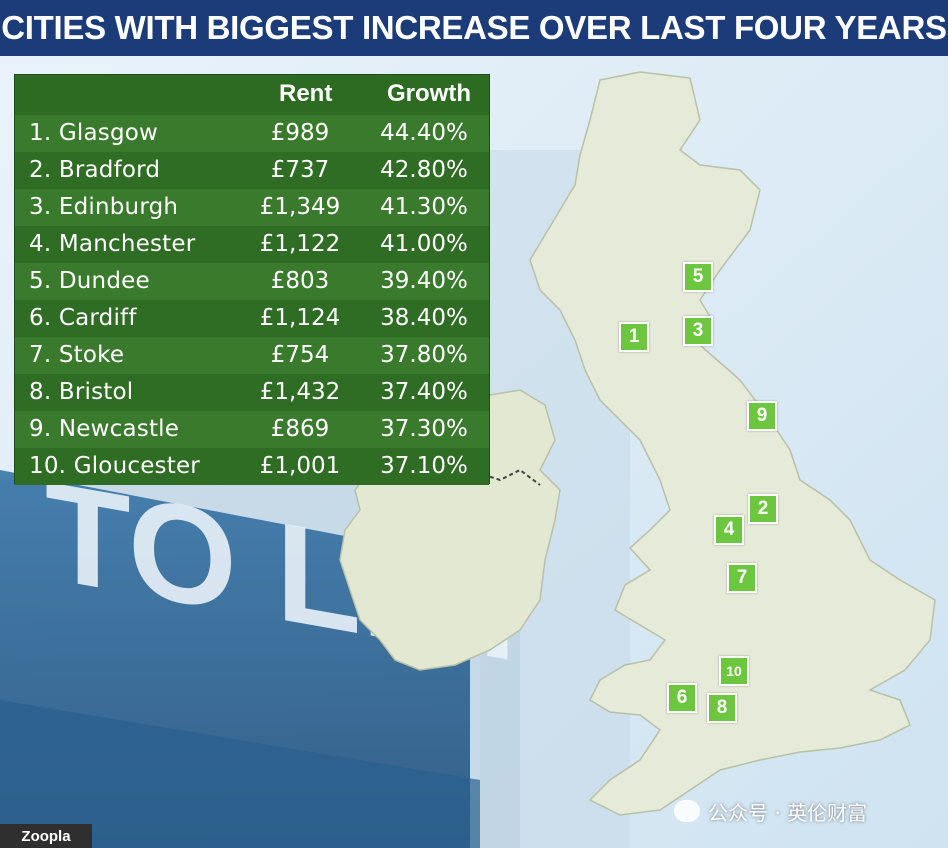 The width and height of the screenshot is (948, 848). I want to click on growth-cell: 37.30%, so click(424, 429).